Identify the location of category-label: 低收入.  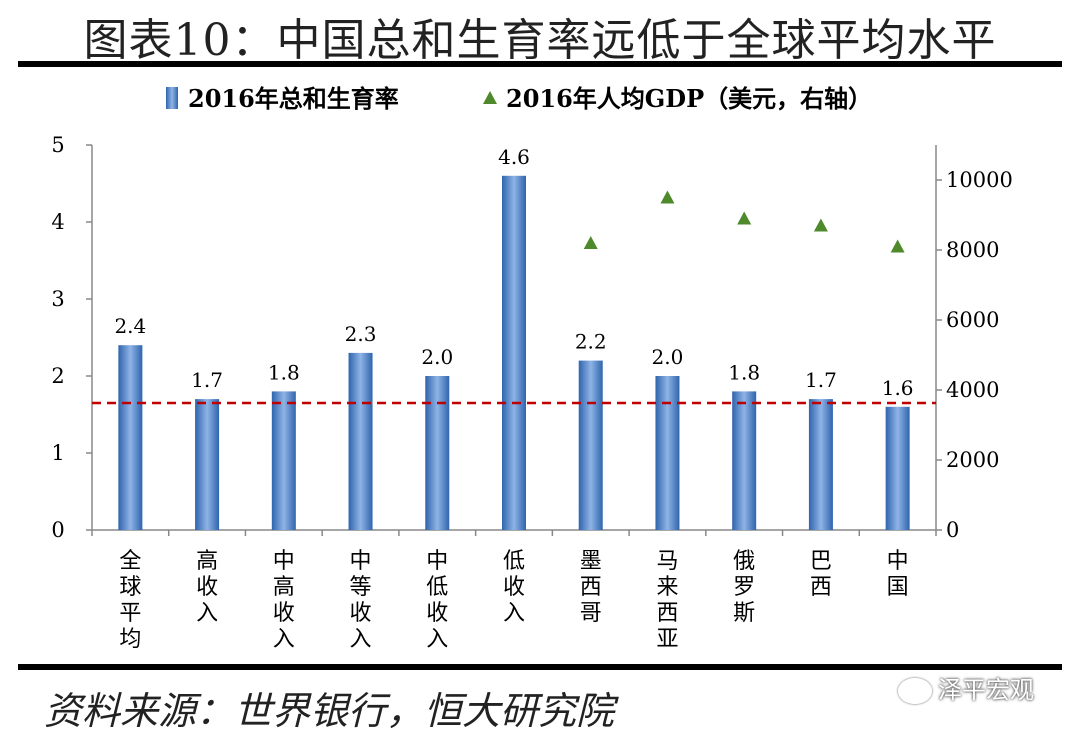
(514, 587).